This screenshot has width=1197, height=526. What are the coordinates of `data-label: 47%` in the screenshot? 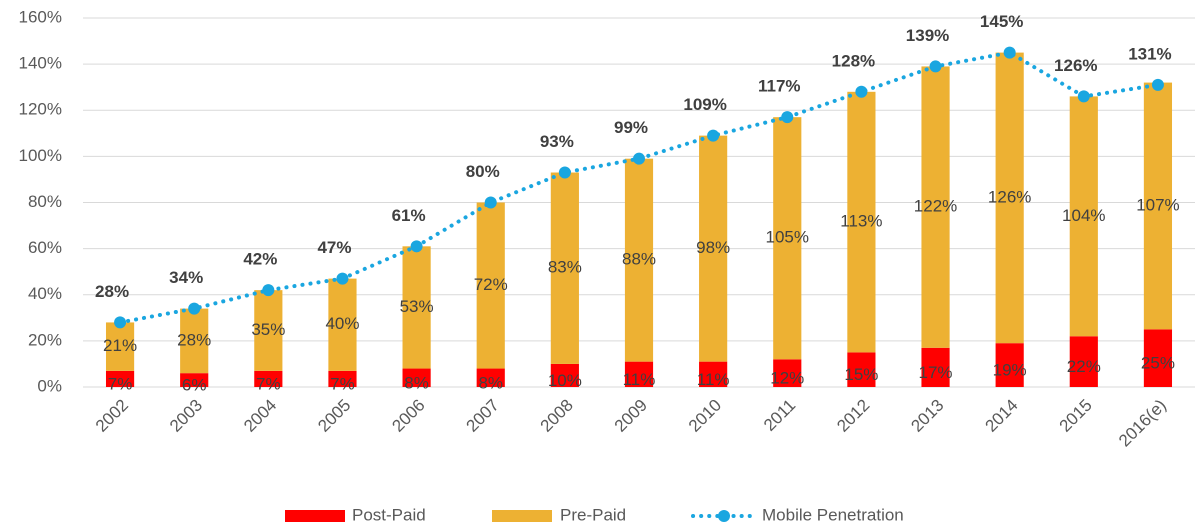 It's located at (334, 247).